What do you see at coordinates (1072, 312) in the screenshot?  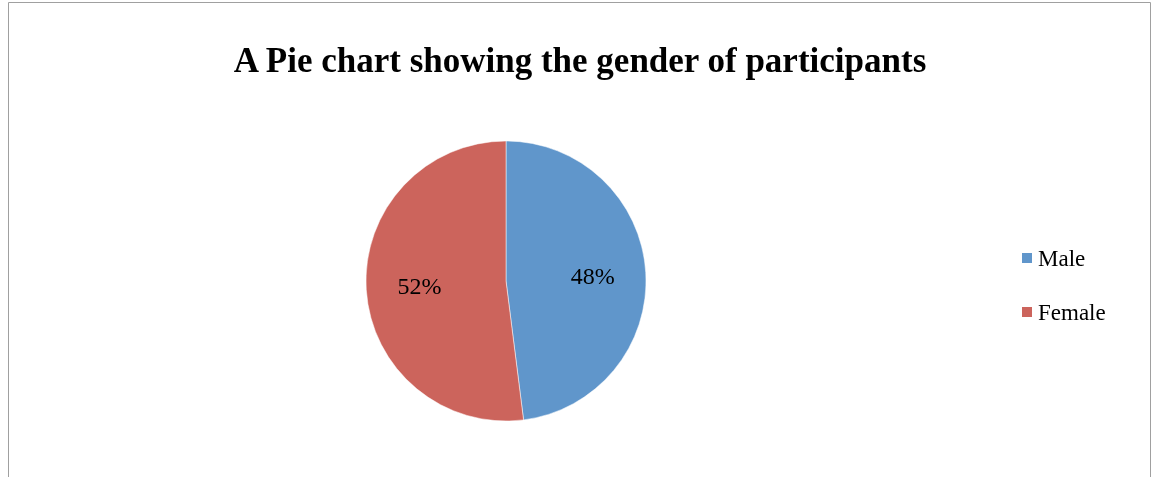 I see `legend-label: Female` at bounding box center [1072, 312].